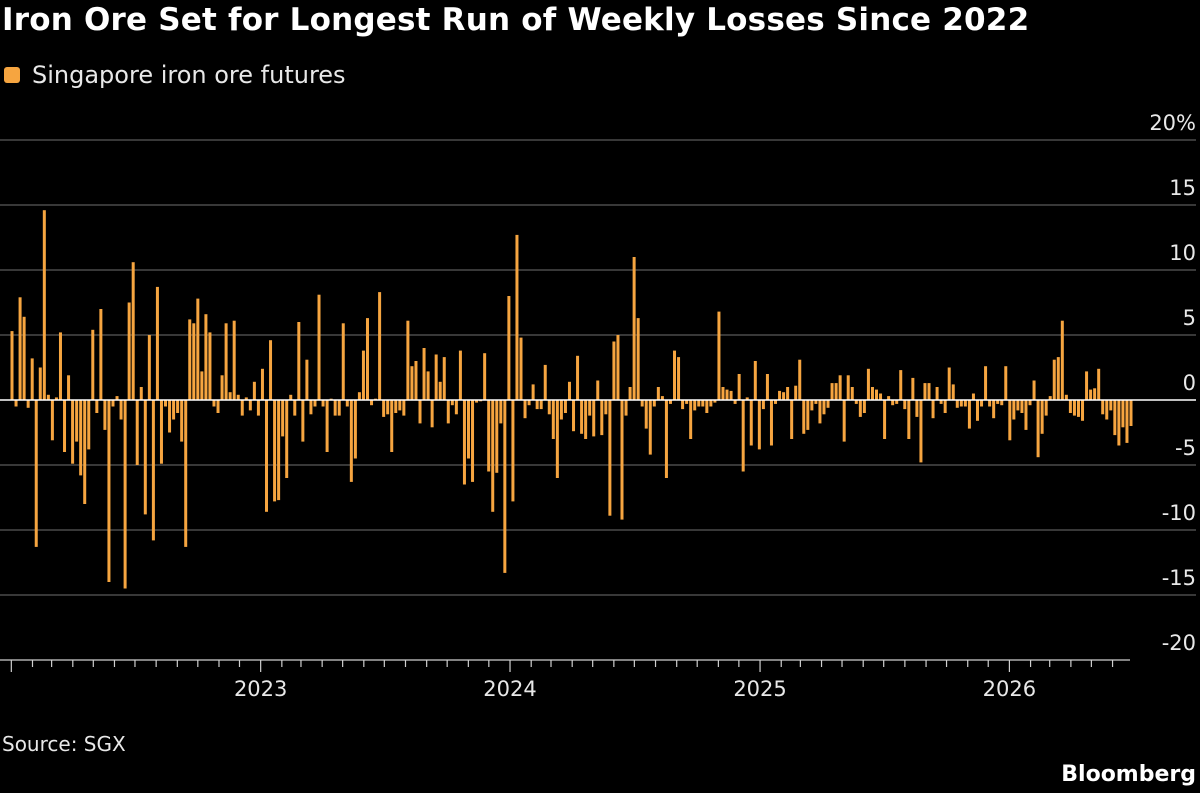 The width and height of the screenshot is (1200, 793). I want to click on x-tick-label: 2023, so click(260, 688).